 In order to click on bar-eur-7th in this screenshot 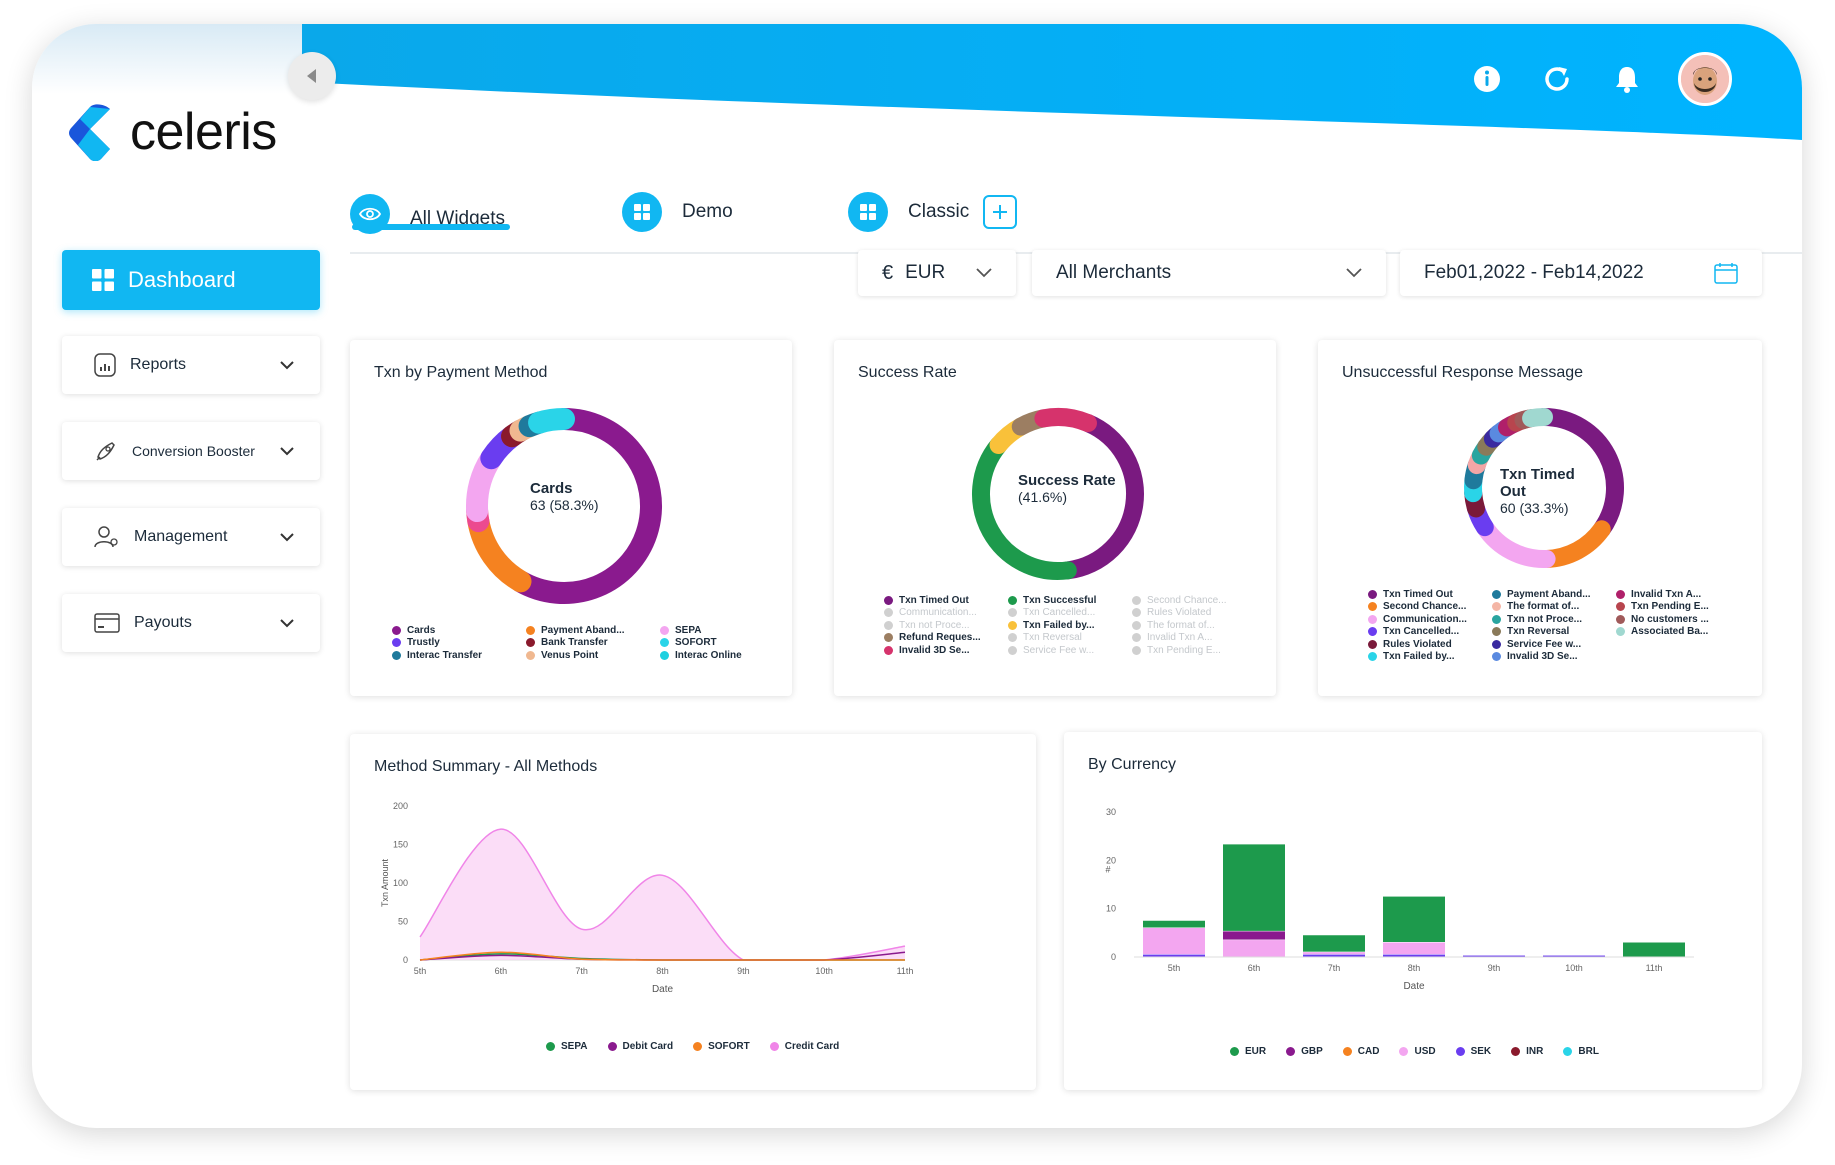, I will do `click(1334, 943)`.